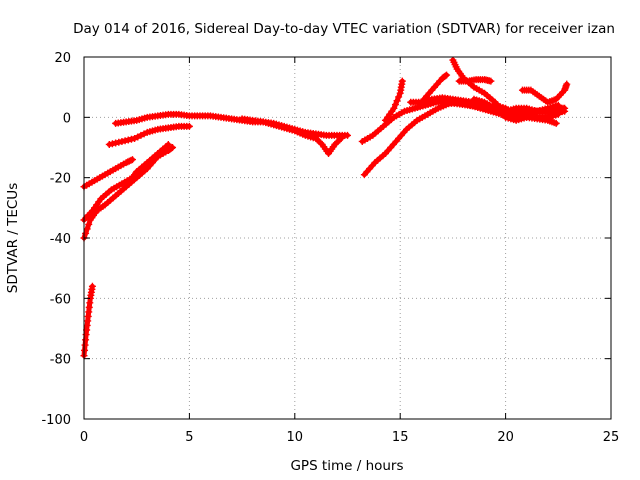 The width and height of the screenshot is (640, 480). I want to click on x-tick-label: 15, so click(400, 437).